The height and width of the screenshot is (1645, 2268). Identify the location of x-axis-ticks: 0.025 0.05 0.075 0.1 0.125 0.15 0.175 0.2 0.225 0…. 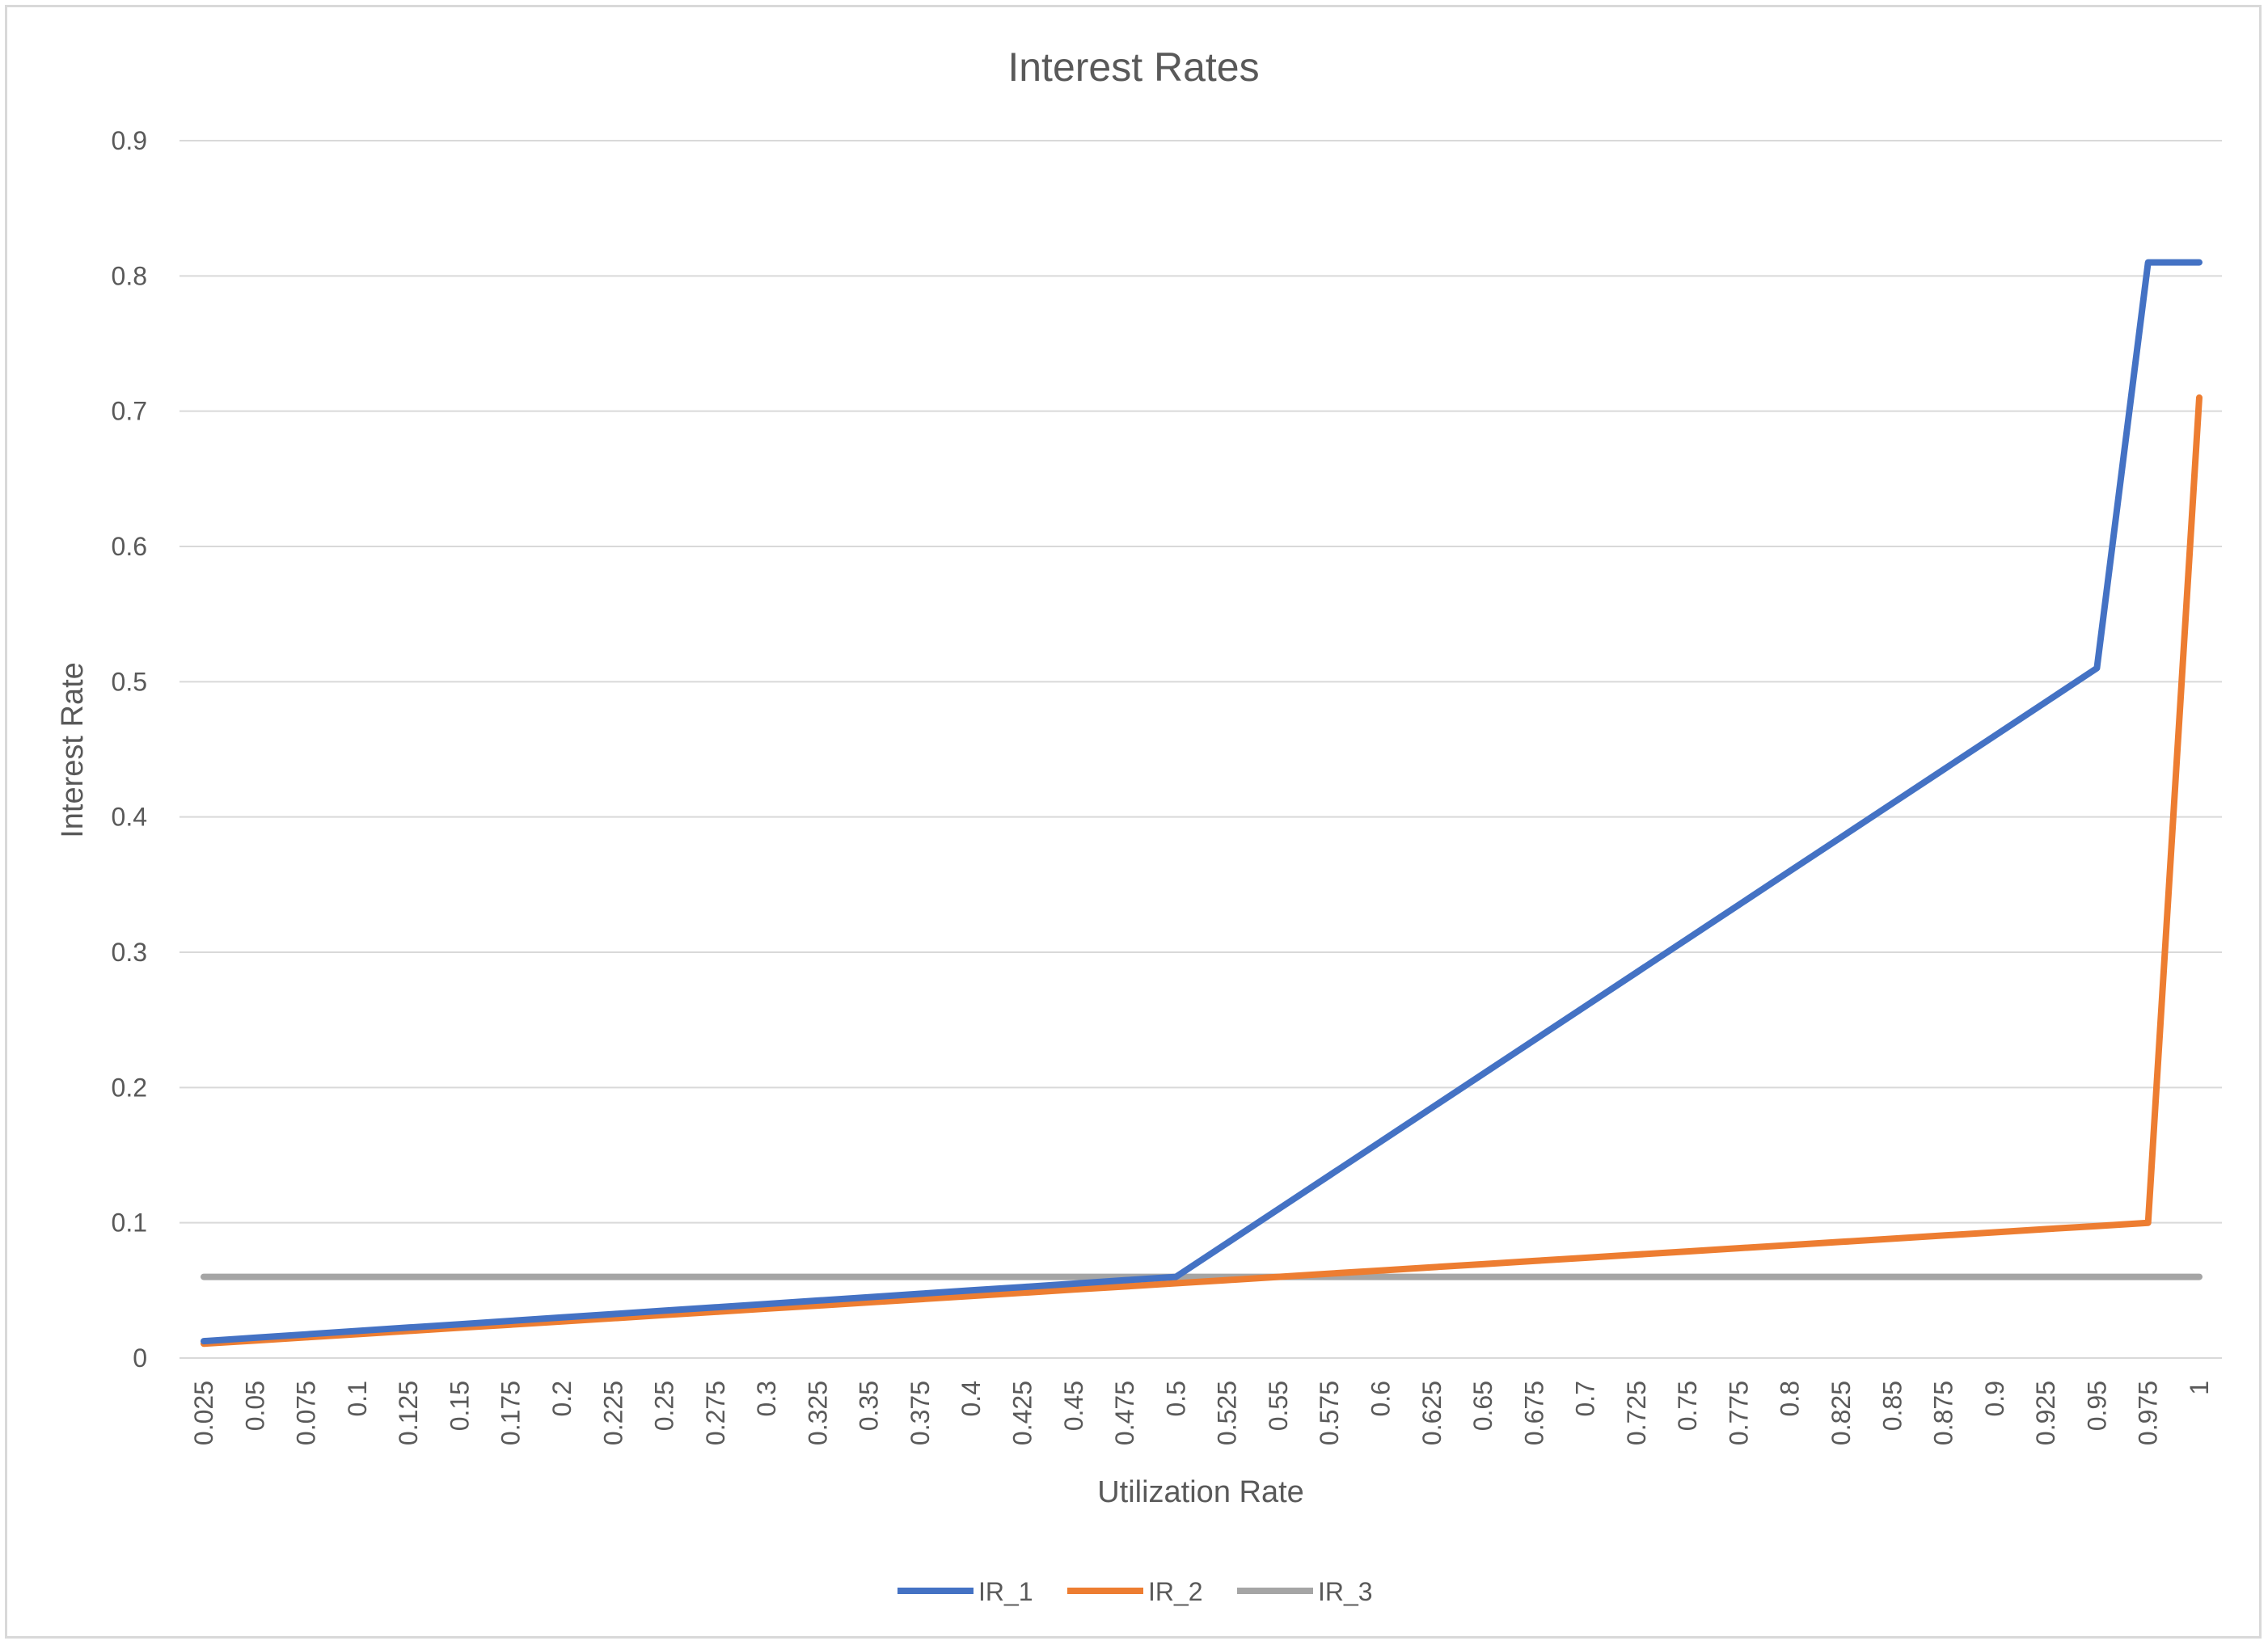
(1201, 1413).